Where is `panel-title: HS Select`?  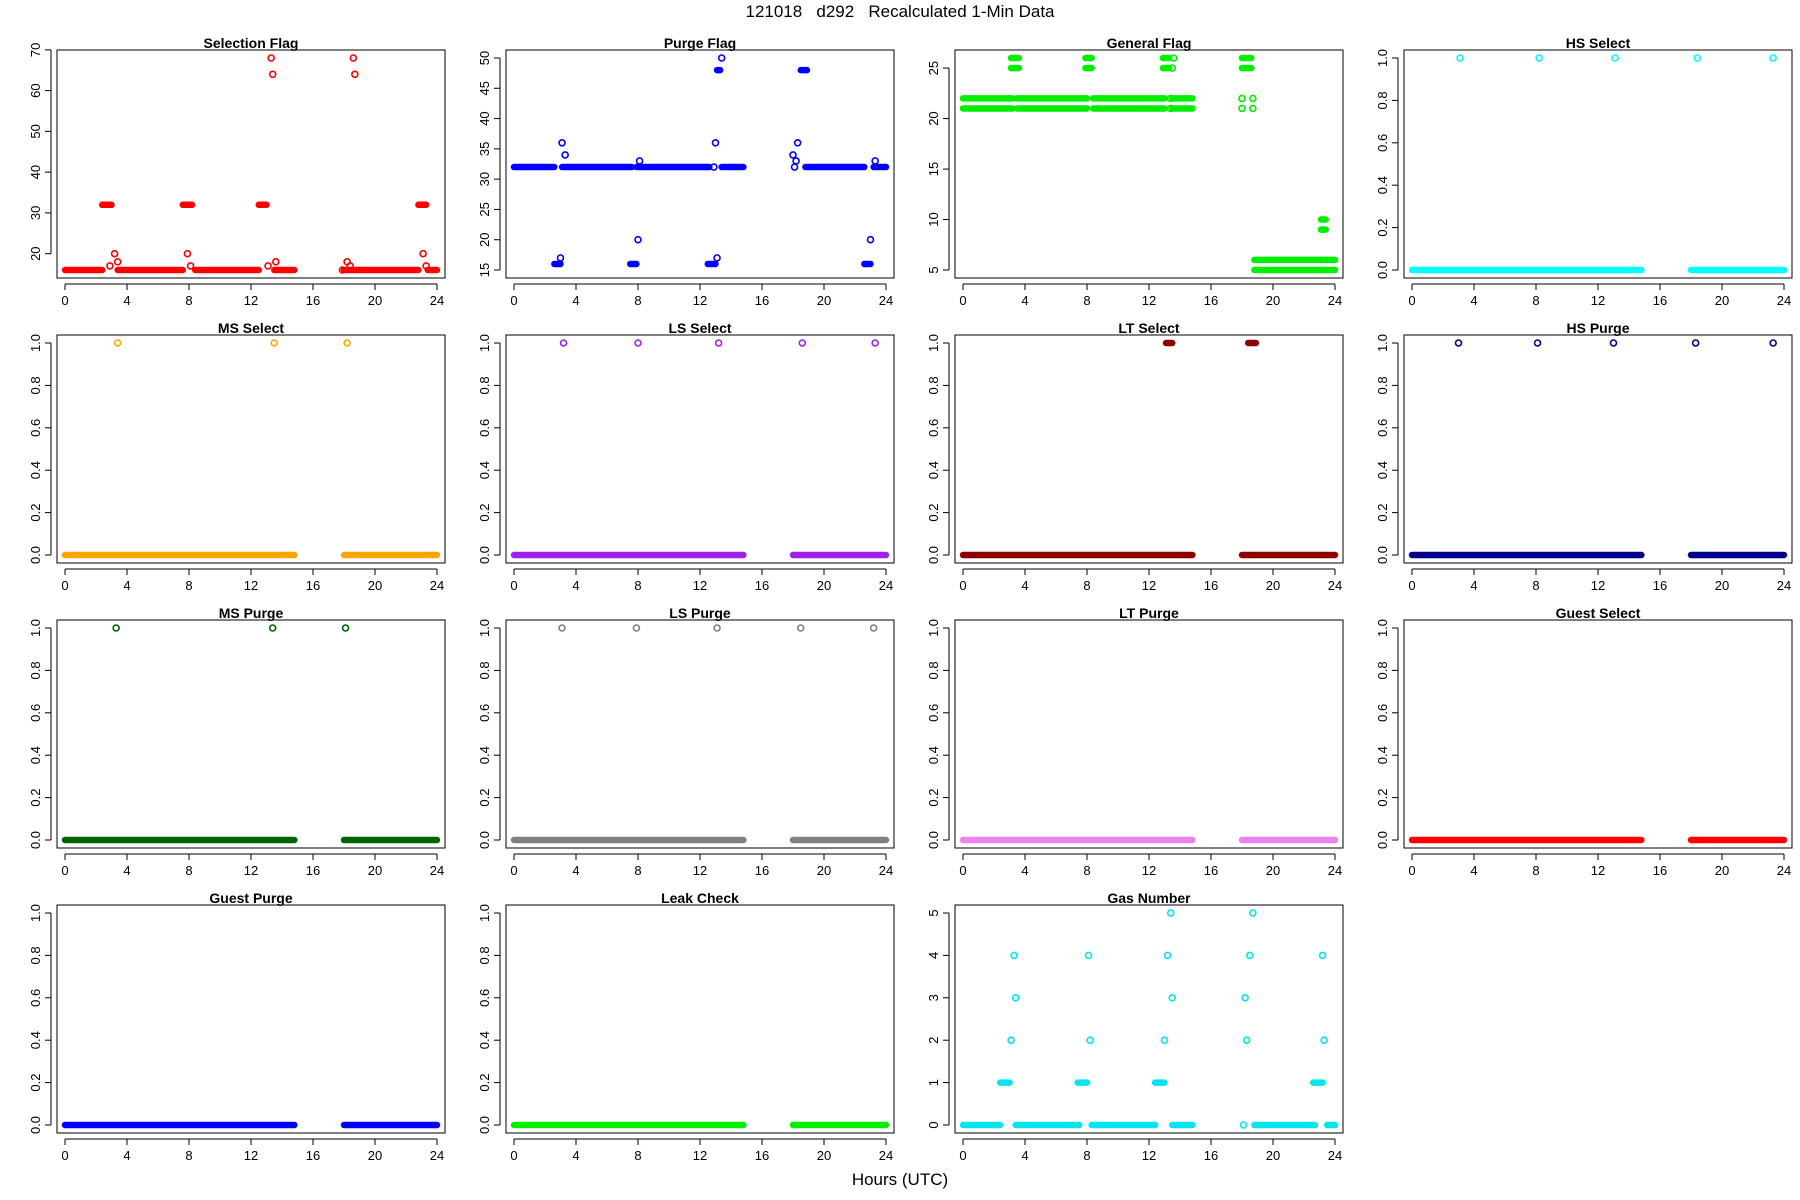
panel-title: HS Select is located at coordinates (1598, 43).